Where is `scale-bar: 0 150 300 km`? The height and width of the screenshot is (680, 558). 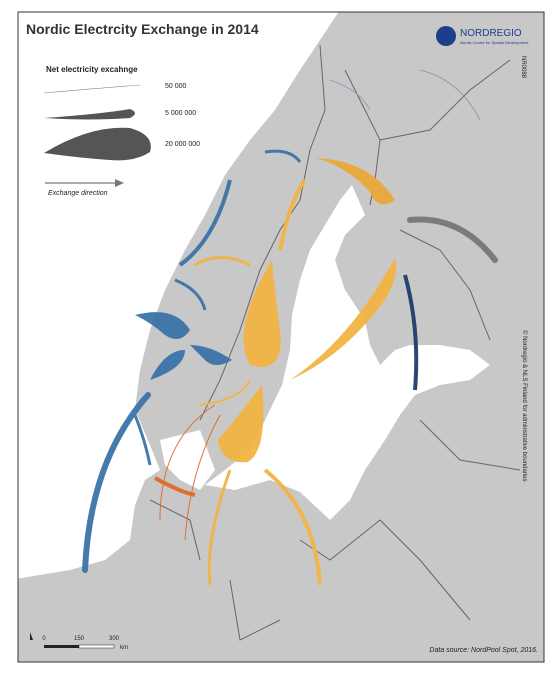
scale-bar: 0 150 300 km is located at coordinates (79, 641).